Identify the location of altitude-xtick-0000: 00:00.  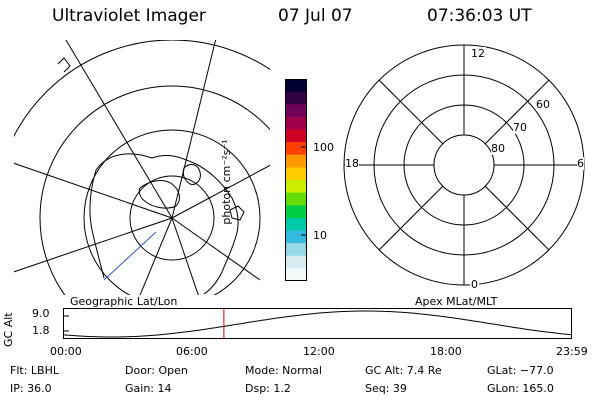
(66, 351).